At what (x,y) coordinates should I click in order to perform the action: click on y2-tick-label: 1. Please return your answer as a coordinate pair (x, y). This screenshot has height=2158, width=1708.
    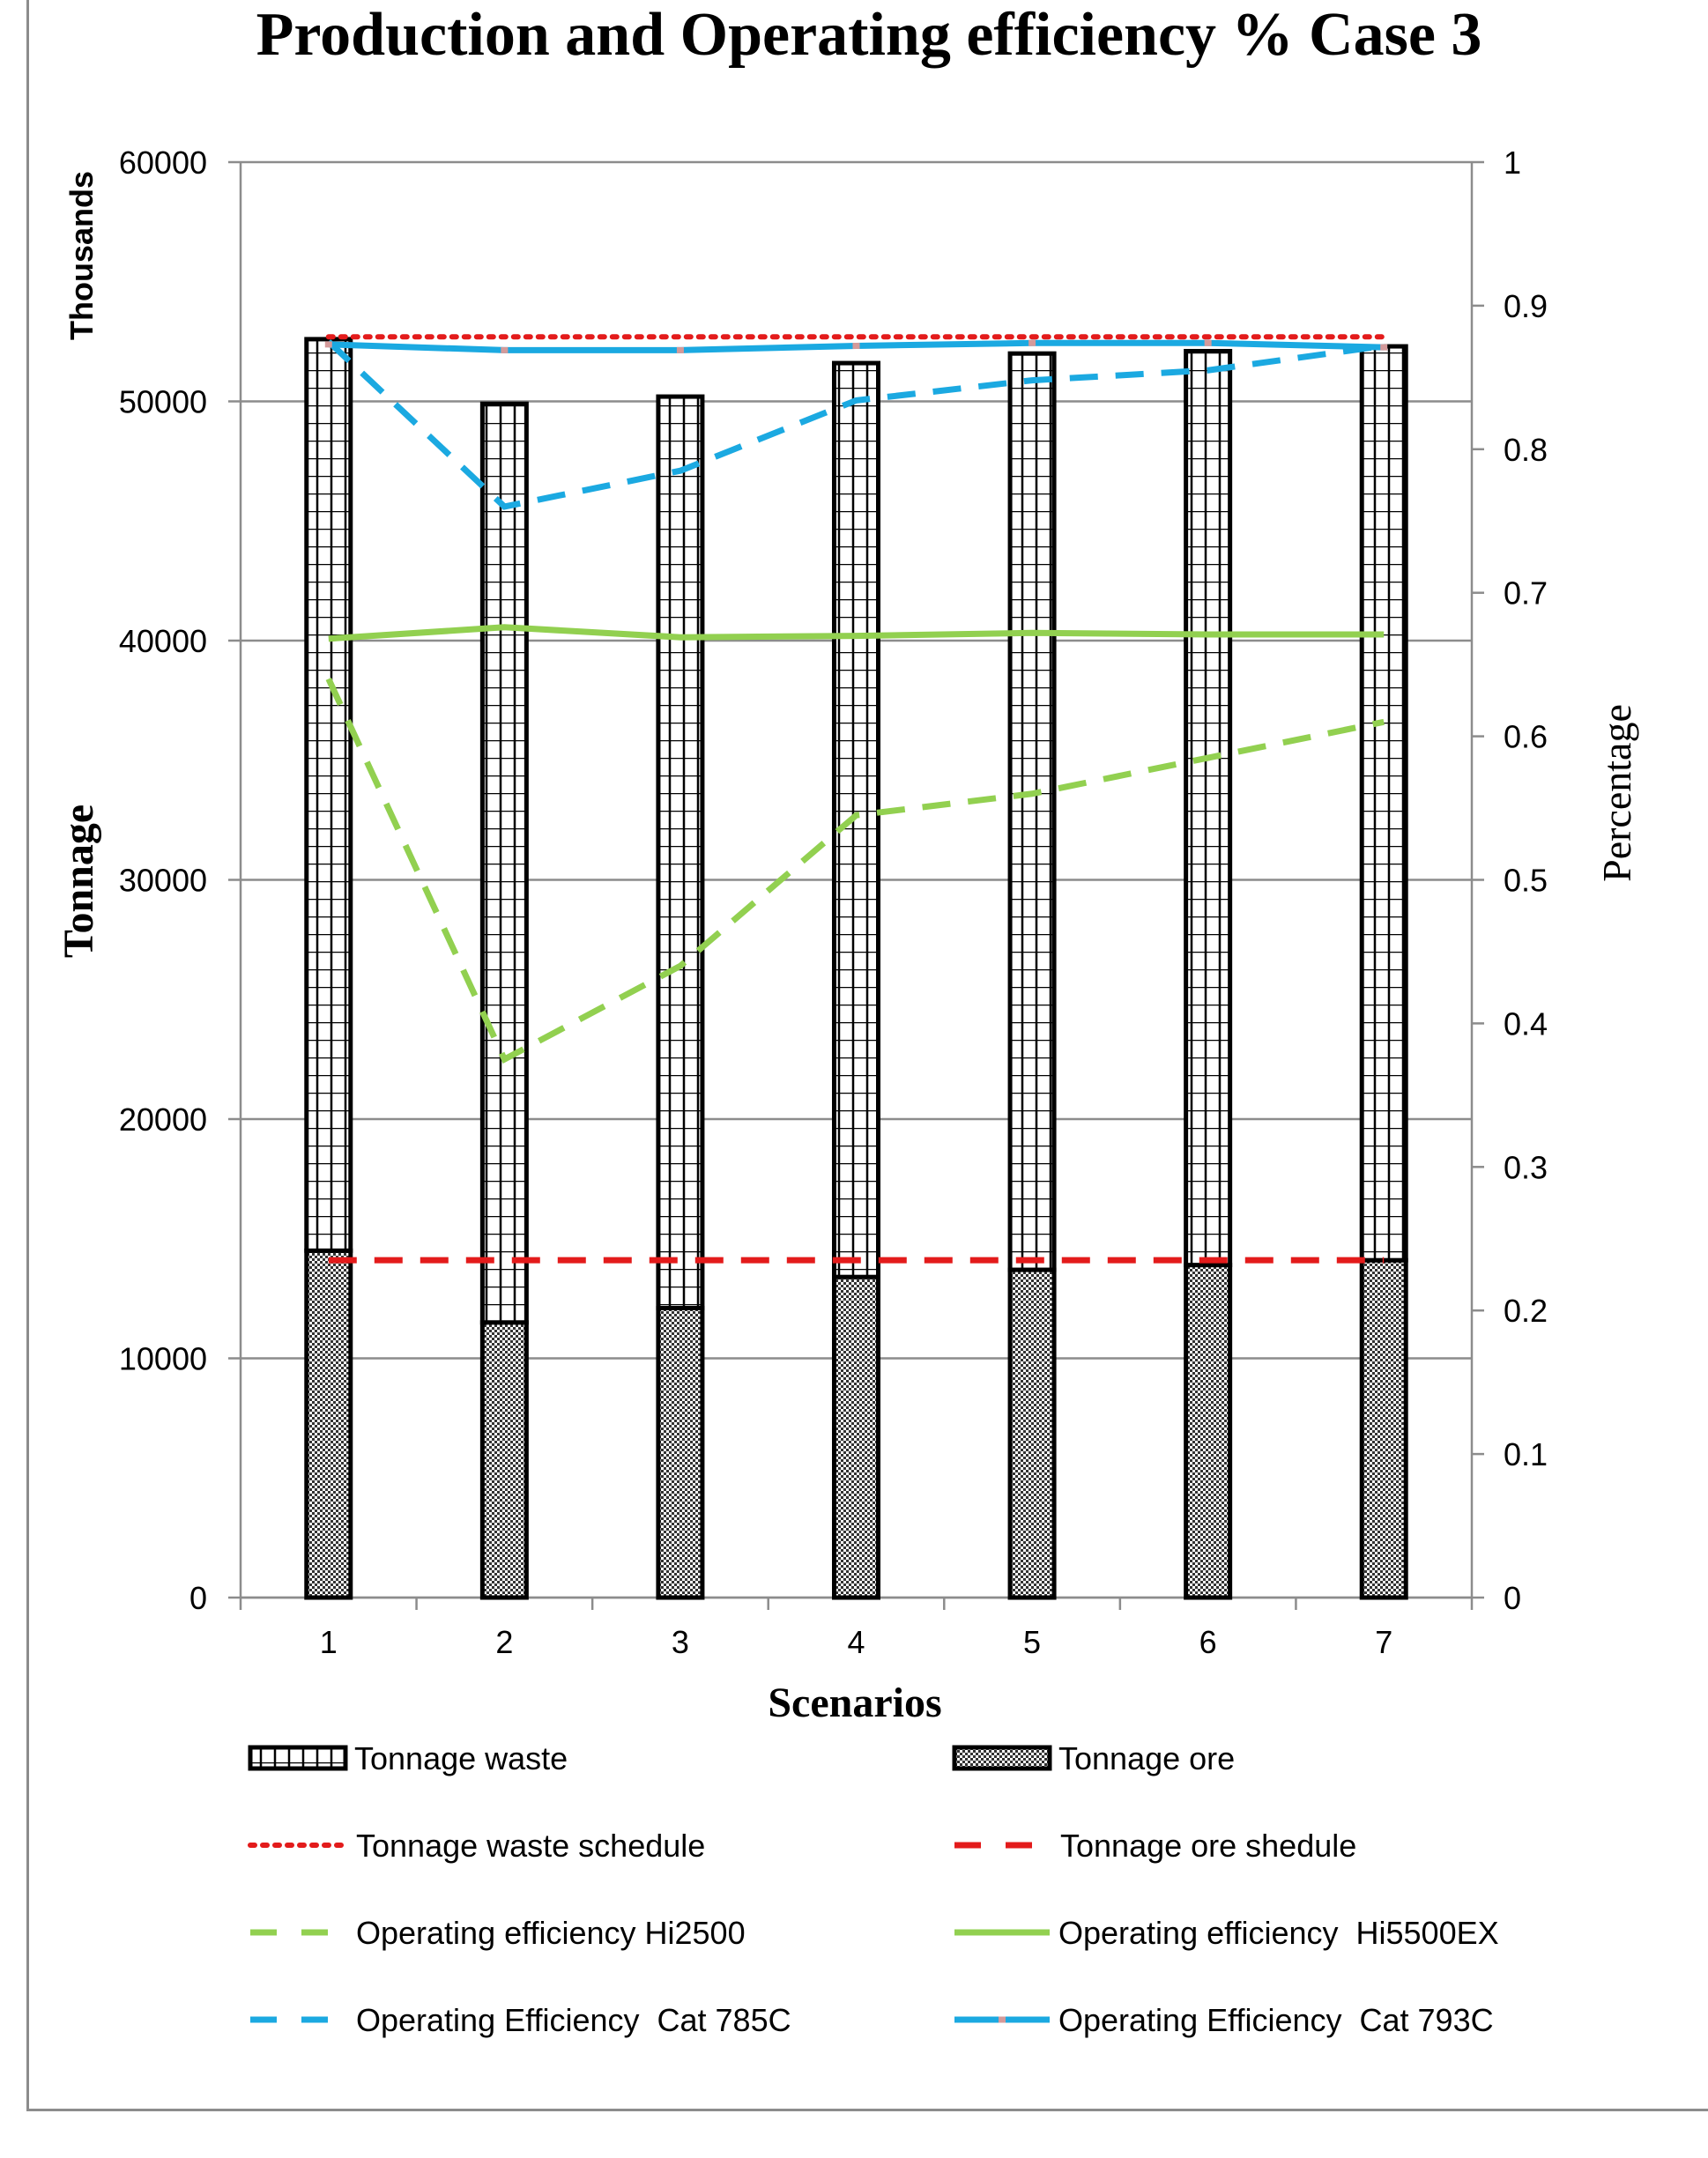
    Looking at the image, I should click on (1512, 163).